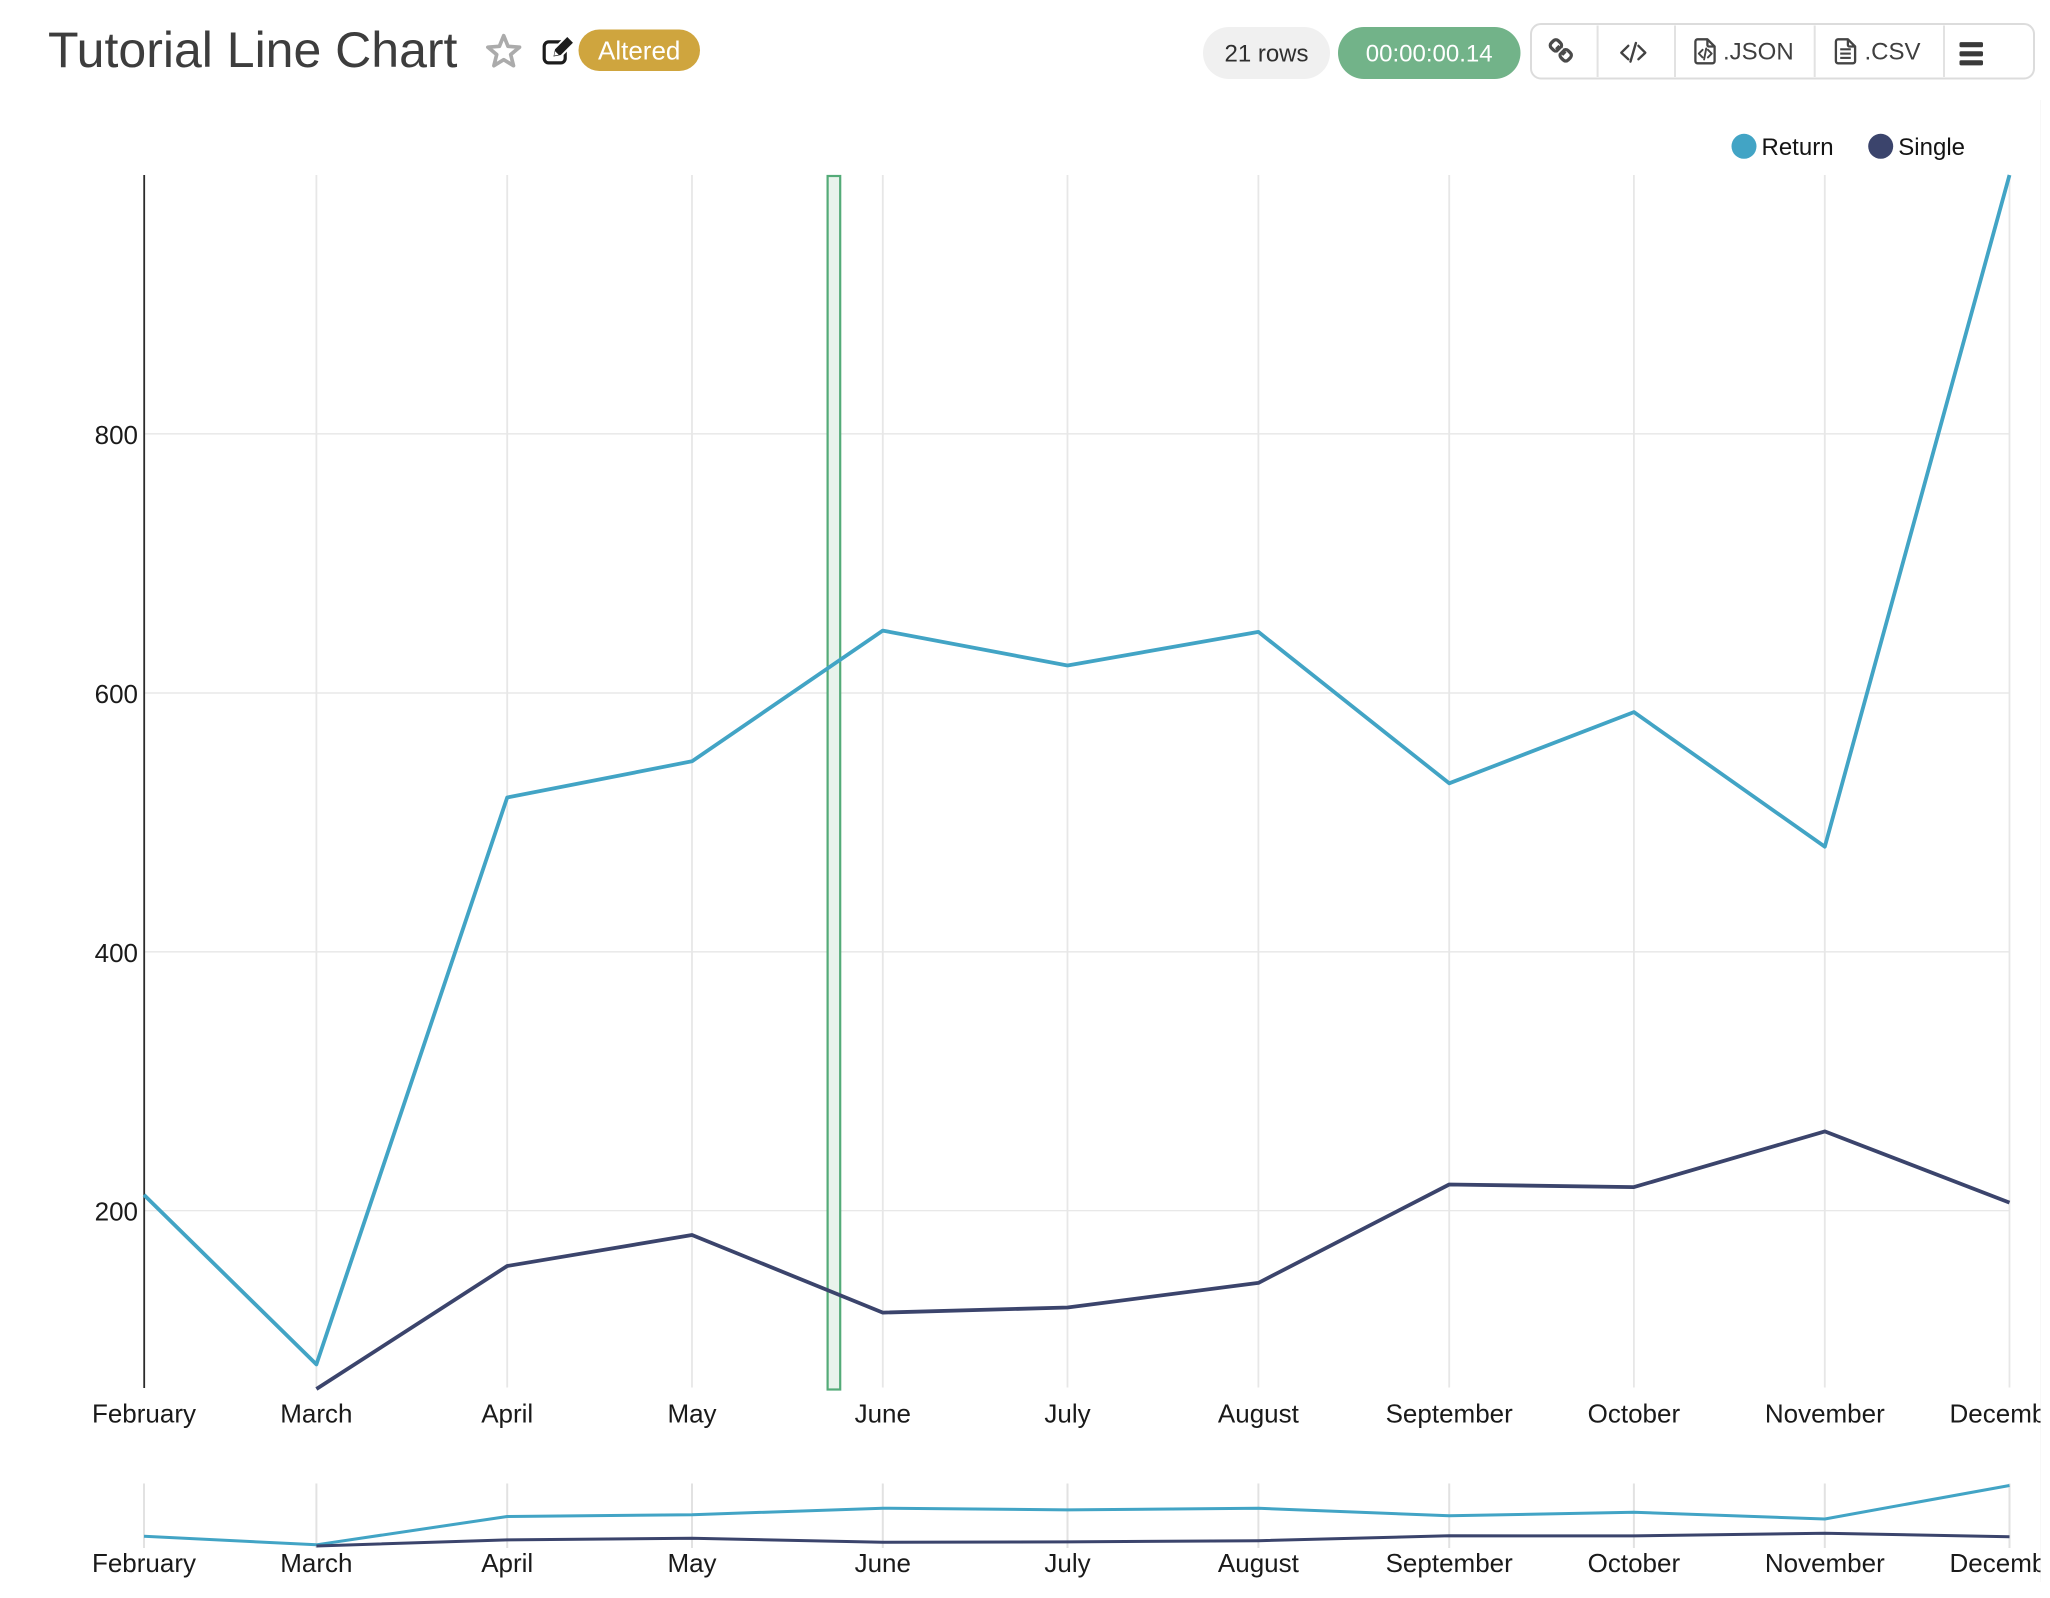 This screenshot has width=2050, height=1598. I want to click on svg-text: 21 rows, so click(1266, 54).